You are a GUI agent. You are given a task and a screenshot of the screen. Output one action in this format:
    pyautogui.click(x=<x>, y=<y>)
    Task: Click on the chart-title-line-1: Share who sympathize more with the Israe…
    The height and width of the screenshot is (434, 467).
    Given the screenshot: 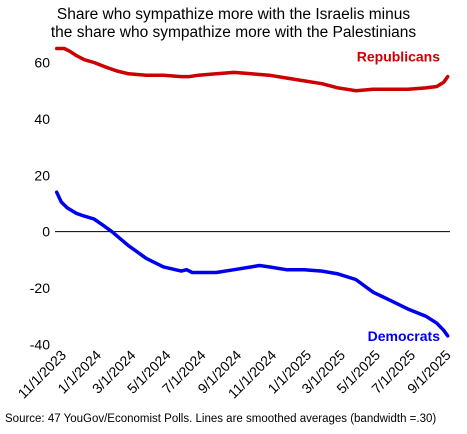 What is the action you would take?
    pyautogui.click(x=233, y=14)
    